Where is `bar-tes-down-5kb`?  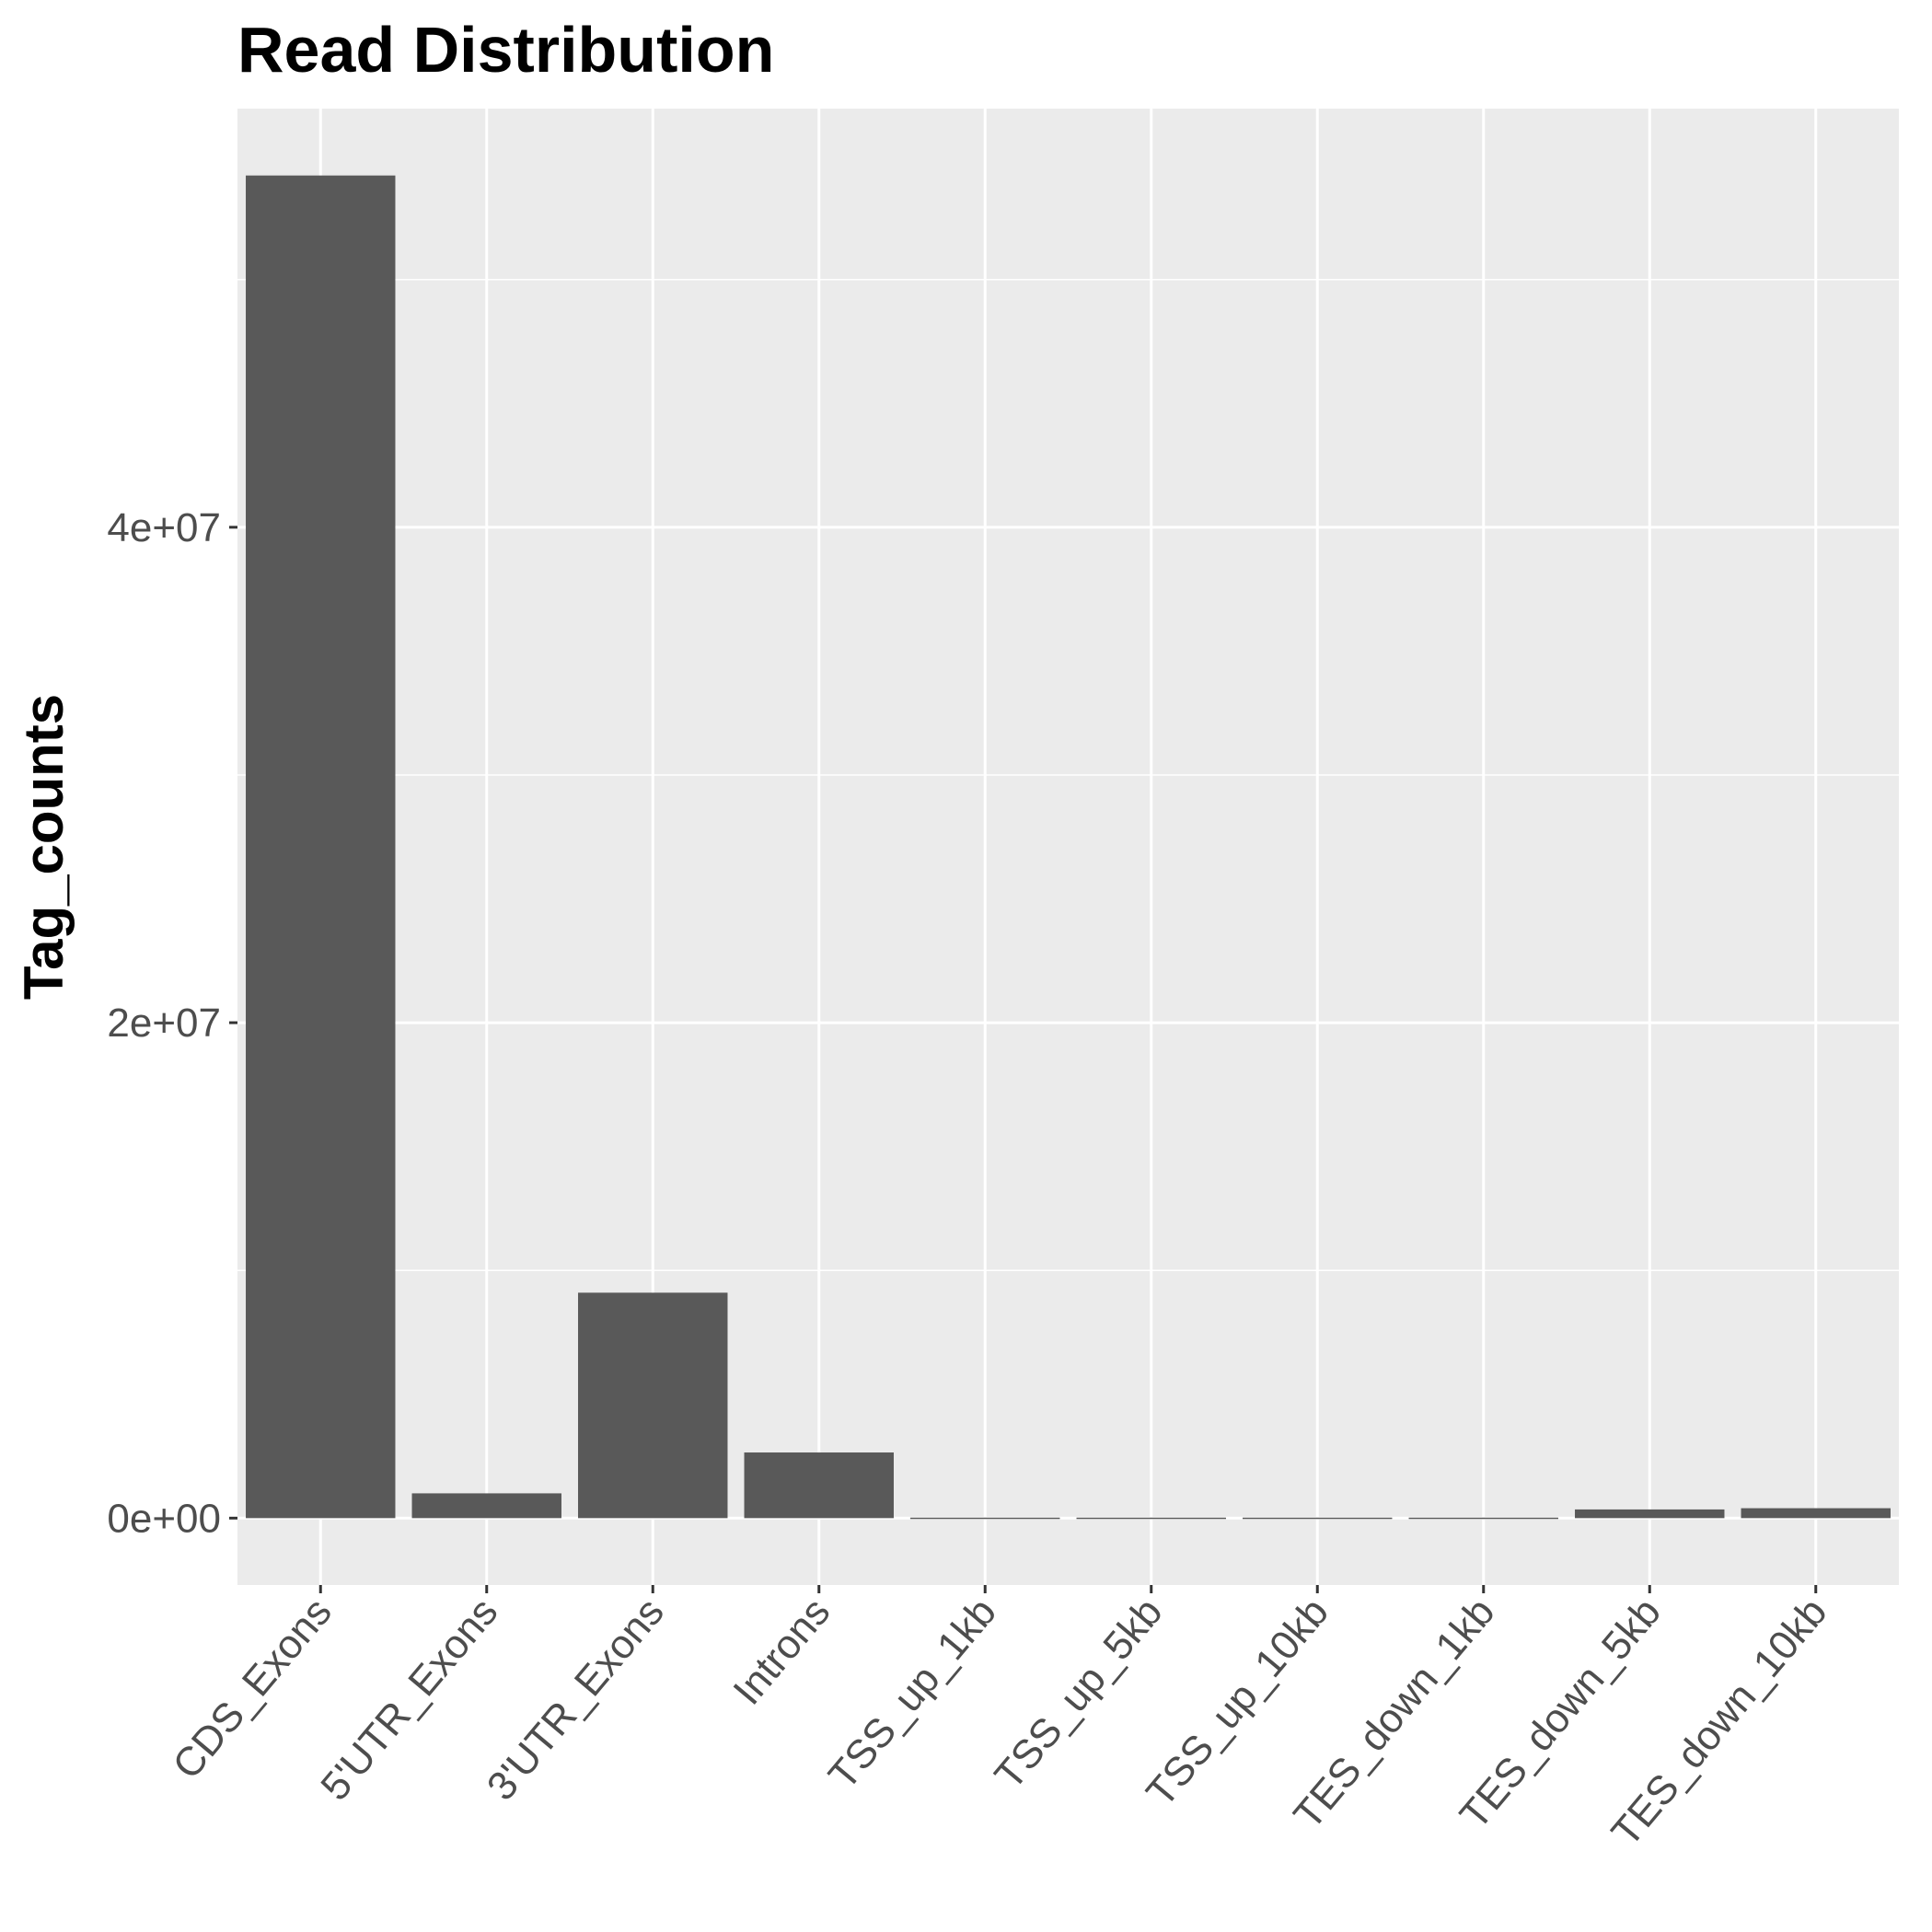
bar-tes-down-5kb is located at coordinates (1650, 1514).